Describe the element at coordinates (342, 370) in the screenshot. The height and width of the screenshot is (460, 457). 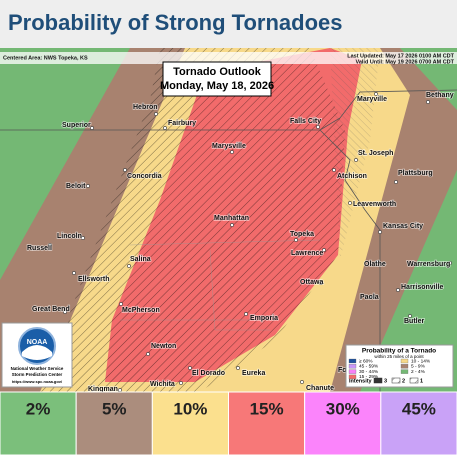
I see `city-label: Fo` at that location.